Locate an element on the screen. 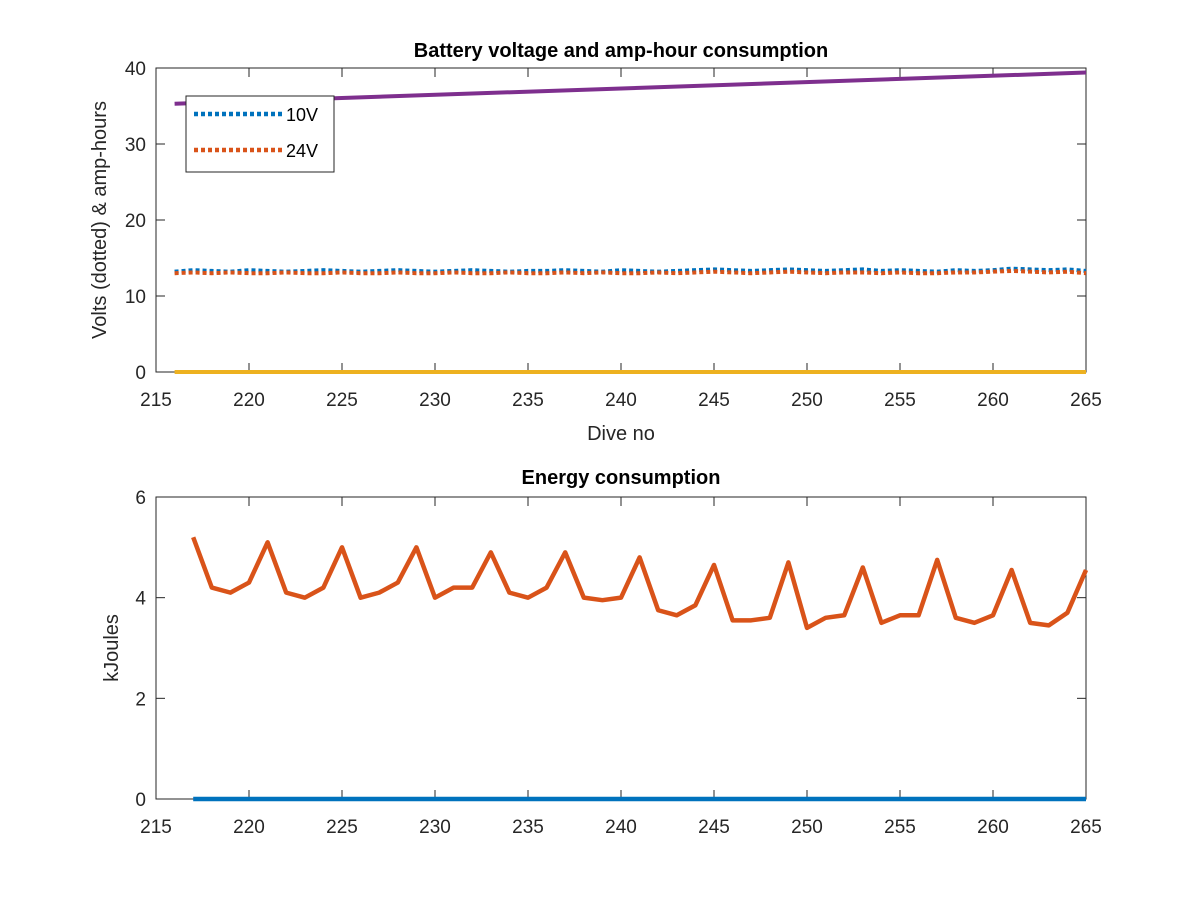 The height and width of the screenshot is (900, 1200). voltage-chart-ytick-label: 20 is located at coordinates (135, 221).